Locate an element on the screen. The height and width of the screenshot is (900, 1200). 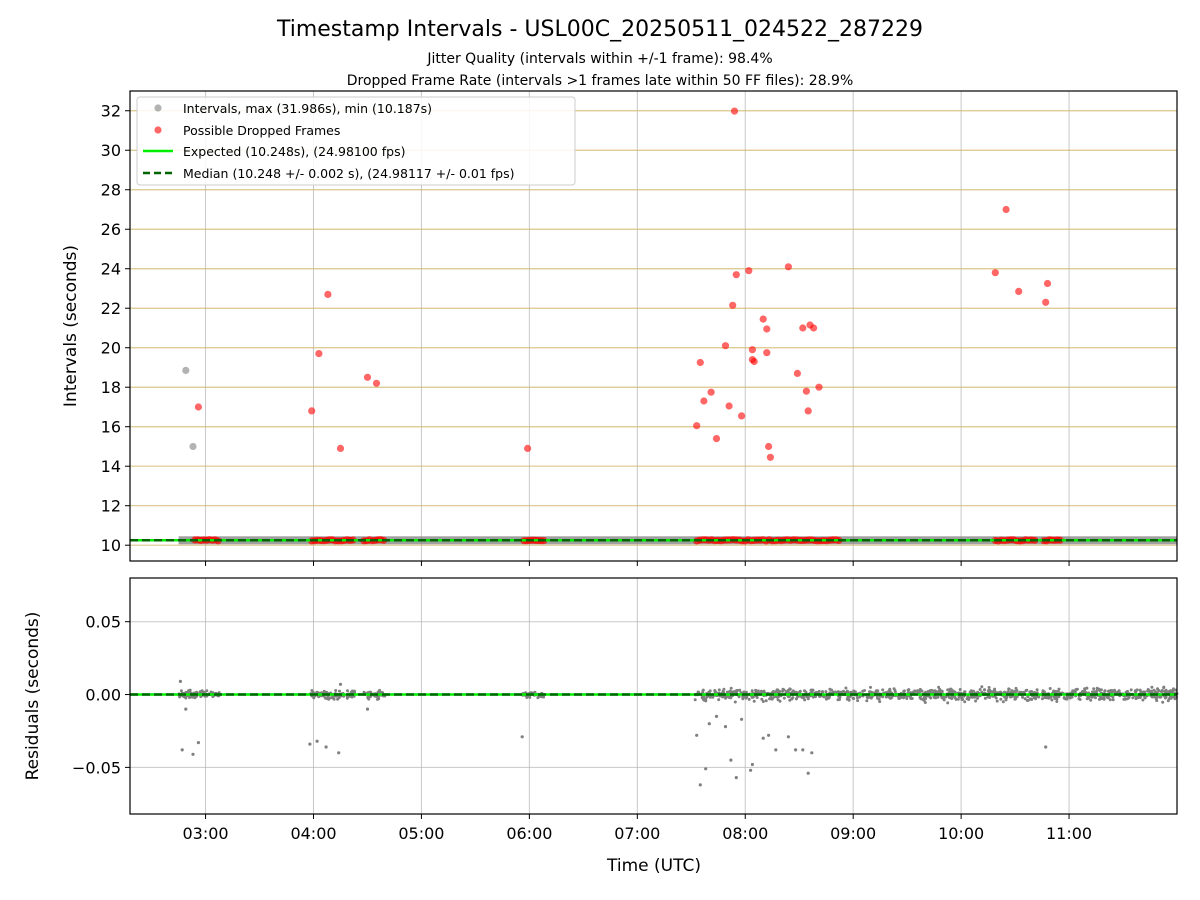
interval-point is located at coordinates (193, 446).